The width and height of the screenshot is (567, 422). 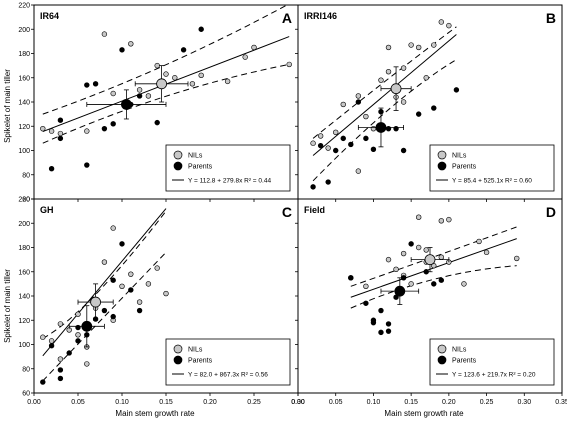 I want to click on legend-nils-label: NILs, so click(x=195, y=350).